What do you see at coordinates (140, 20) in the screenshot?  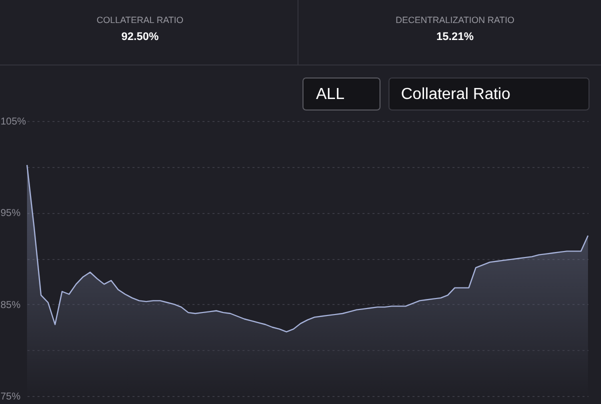 I see `text: COLLATERAL RATIO` at bounding box center [140, 20].